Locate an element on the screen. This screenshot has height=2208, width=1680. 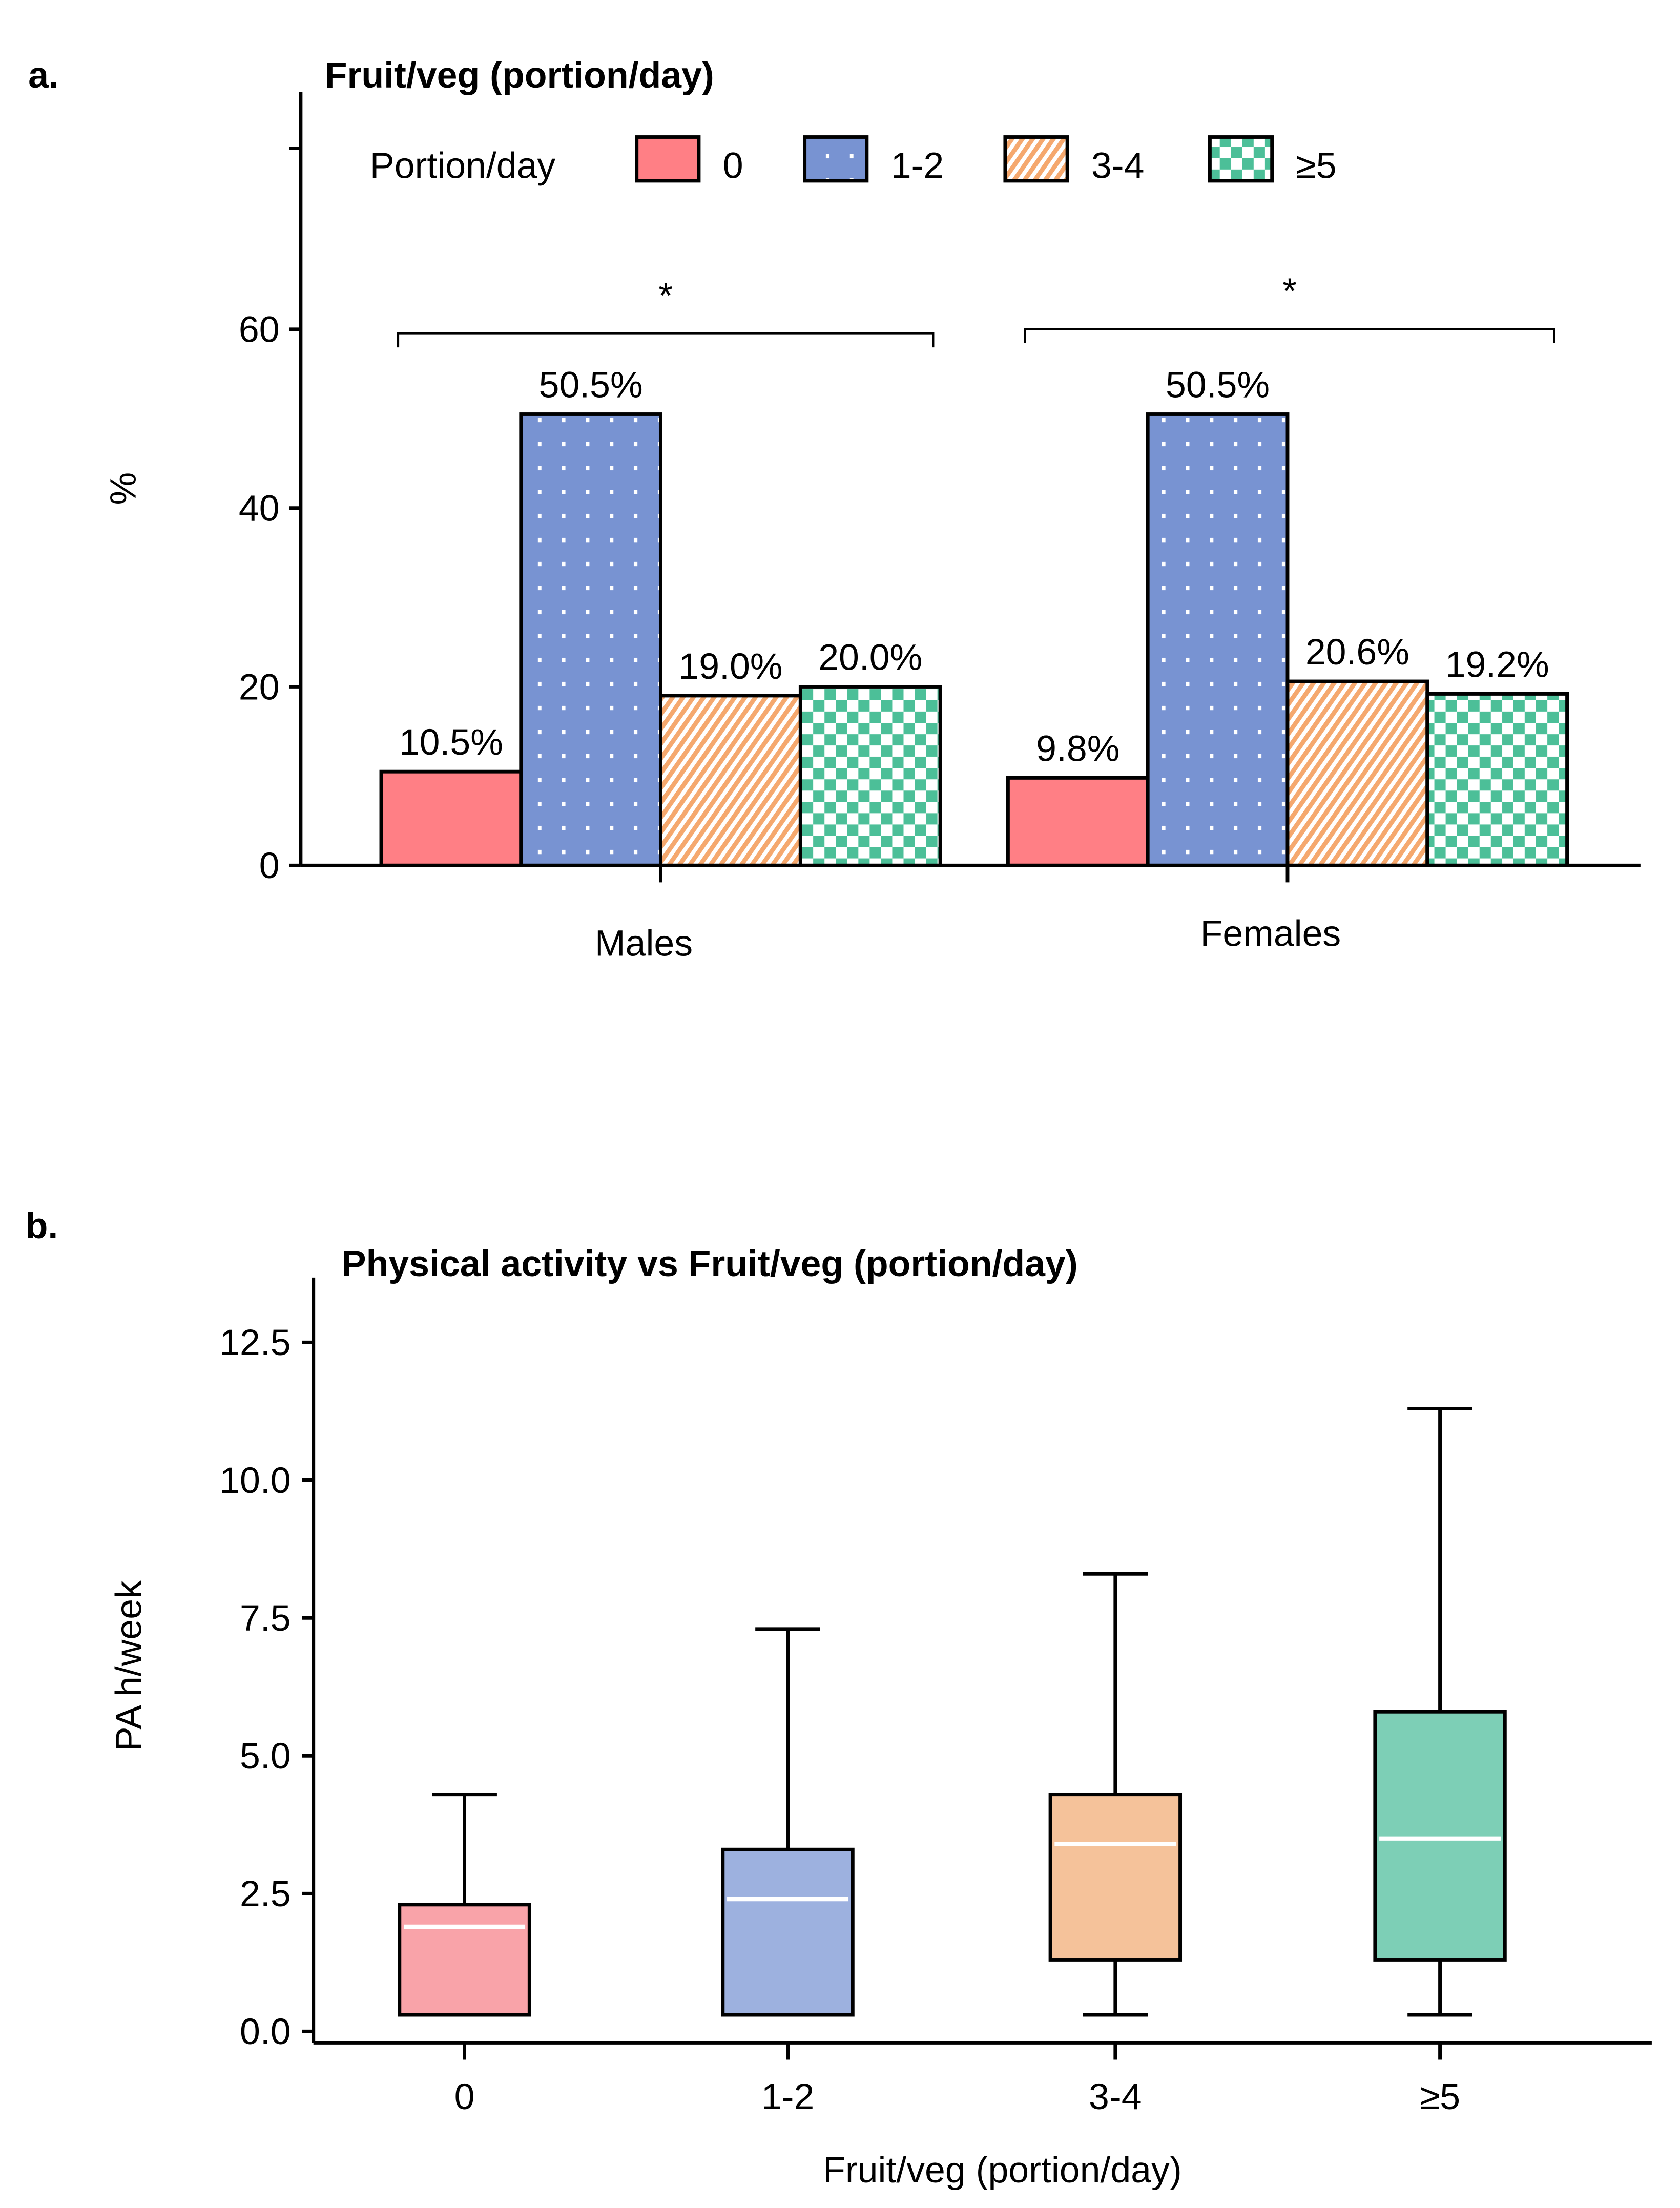
legend-label: ≥5 is located at coordinates (1317, 165).